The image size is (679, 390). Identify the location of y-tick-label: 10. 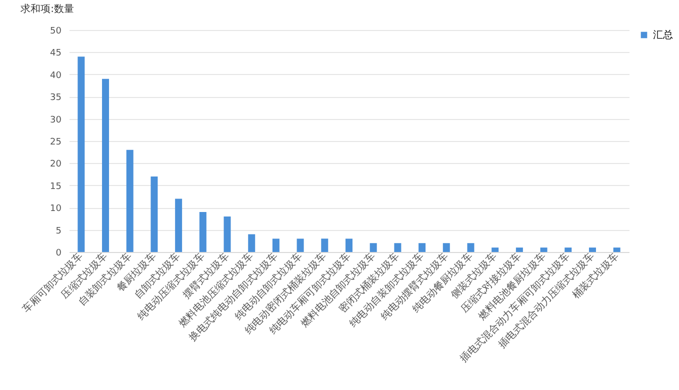
(56, 209).